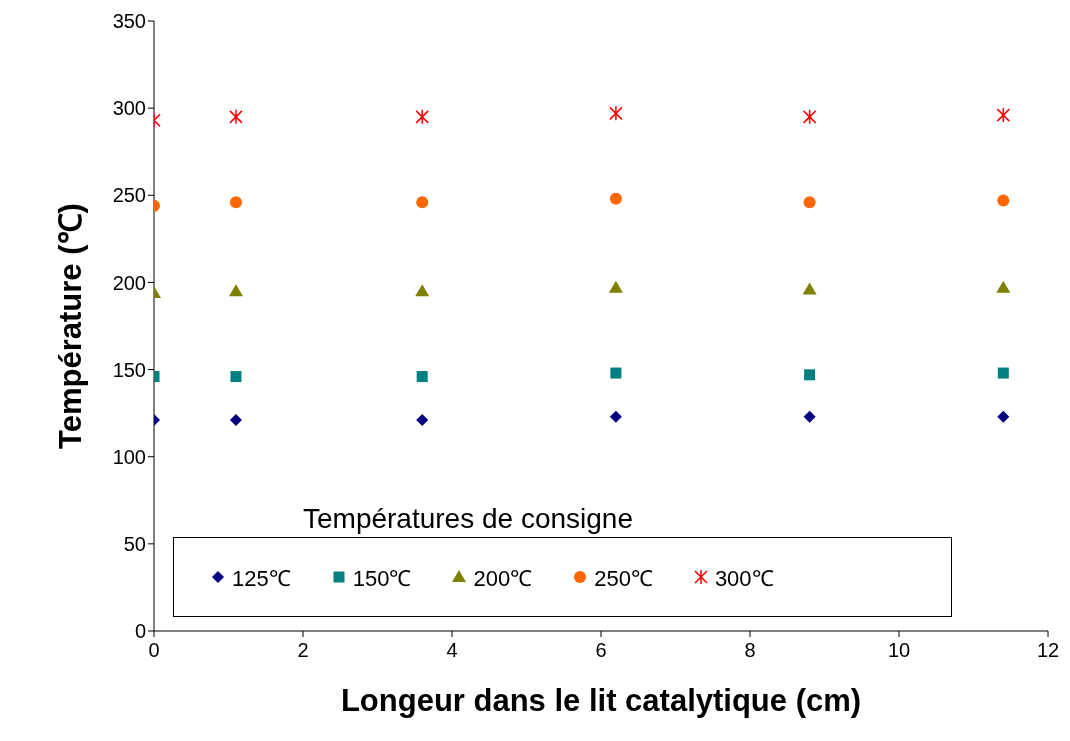  What do you see at coordinates (750, 650) in the screenshot?
I see `x-tick-label: 8` at bounding box center [750, 650].